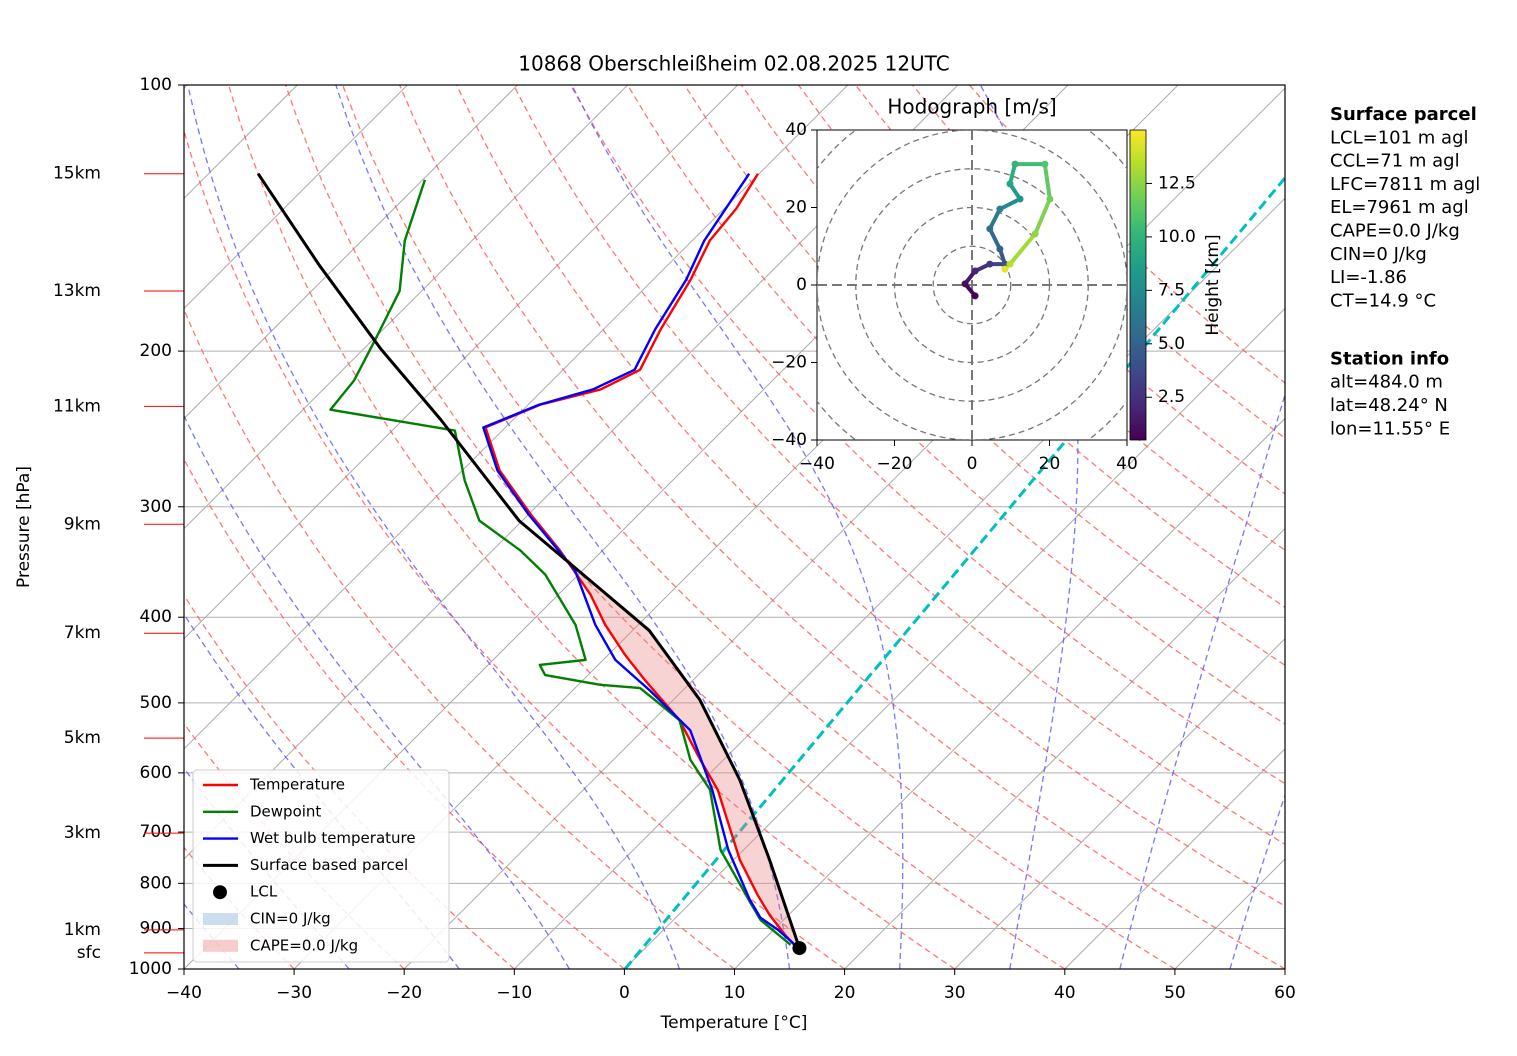  Describe the element at coordinates (1177, 183) in the screenshot. I see `colorbar-tick-label: 12.5` at that location.